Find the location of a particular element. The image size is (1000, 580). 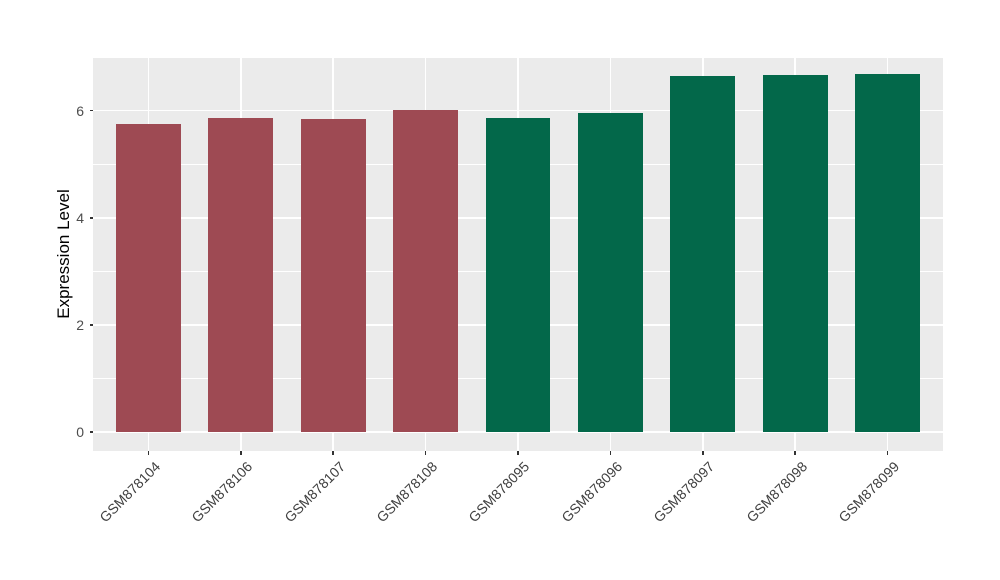

x-tick-label: GSM878108 is located at coordinates (407, 492).